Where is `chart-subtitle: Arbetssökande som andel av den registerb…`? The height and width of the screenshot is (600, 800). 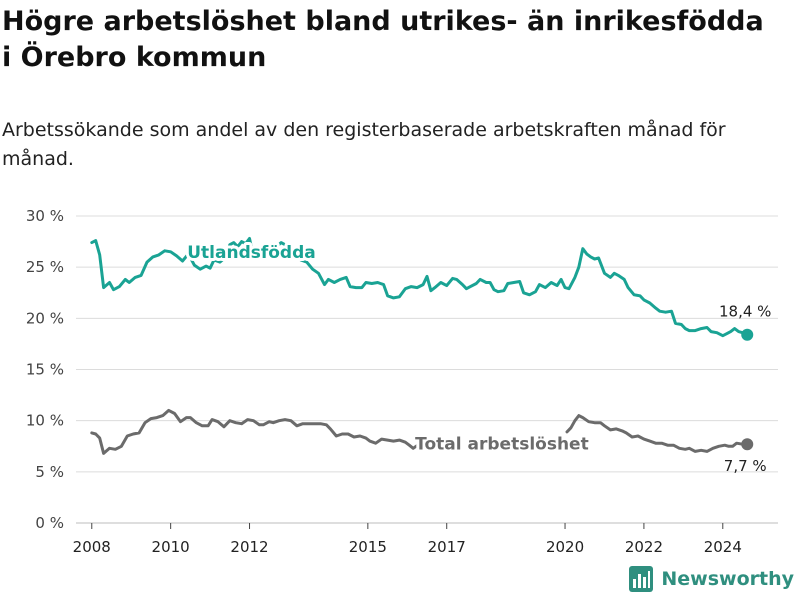 chart-subtitle: Arbetssökande som andel av den registerb… is located at coordinates (364, 144).